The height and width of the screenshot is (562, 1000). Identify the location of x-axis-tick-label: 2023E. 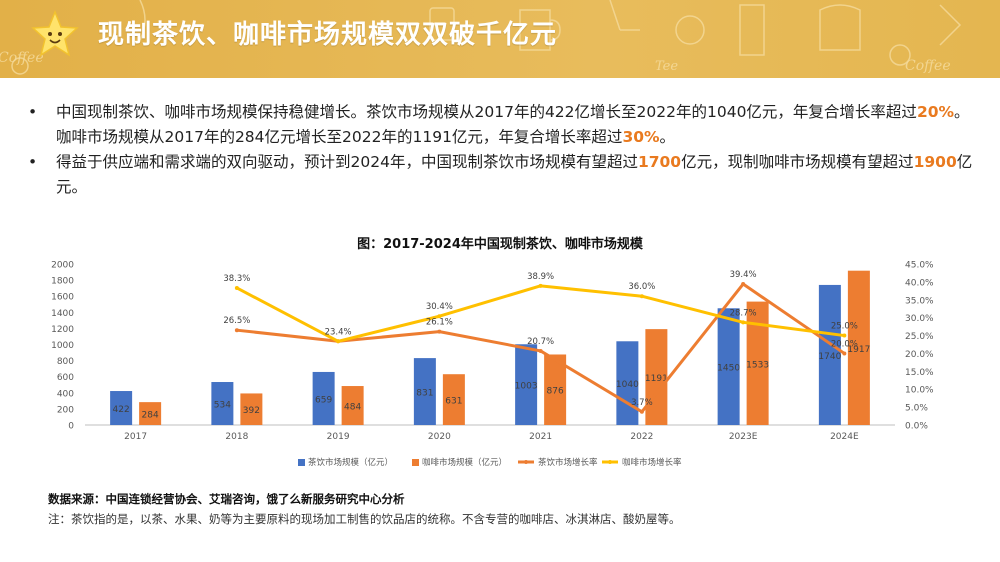
(743, 437).